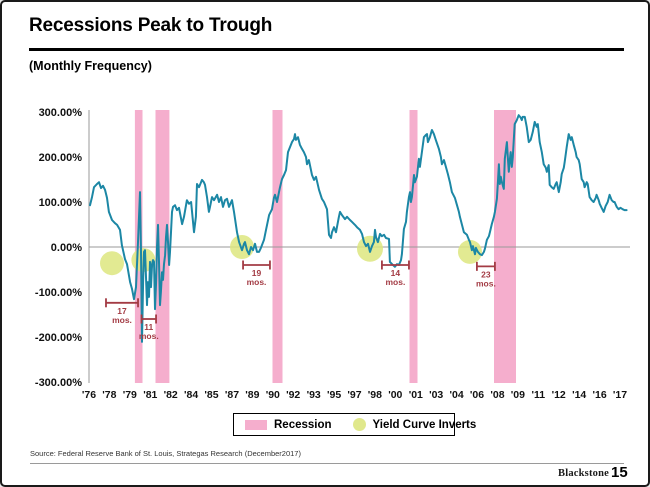 Image resolution: width=650 pixels, height=487 pixels. I want to click on page-title: Recessions Peak to Trough, so click(151, 25).